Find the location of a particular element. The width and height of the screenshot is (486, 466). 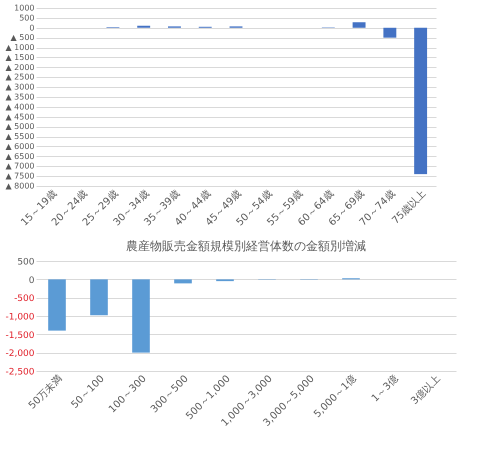

y-tick-label: 1000 is located at coordinates (24, 8).